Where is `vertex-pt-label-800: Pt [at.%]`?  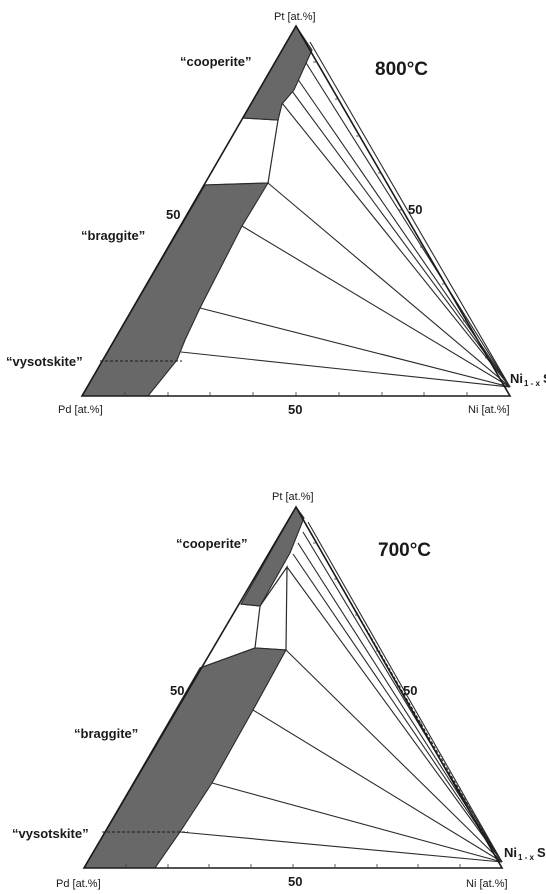 vertex-pt-label-800: Pt [at.%] is located at coordinates (295, 17).